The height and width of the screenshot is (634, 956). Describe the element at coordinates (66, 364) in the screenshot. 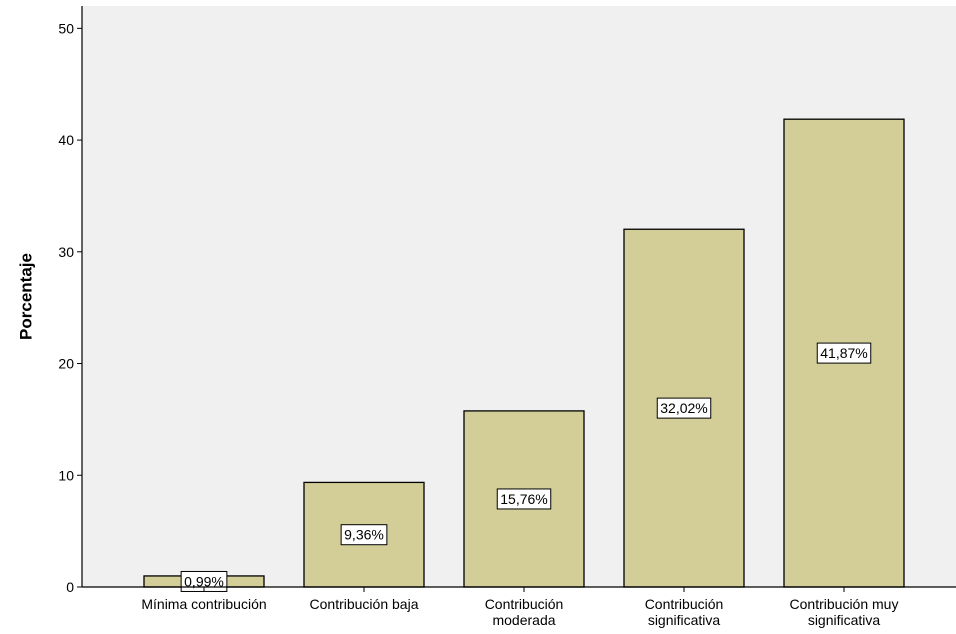

I see `y-tick-label-20: 20` at that location.